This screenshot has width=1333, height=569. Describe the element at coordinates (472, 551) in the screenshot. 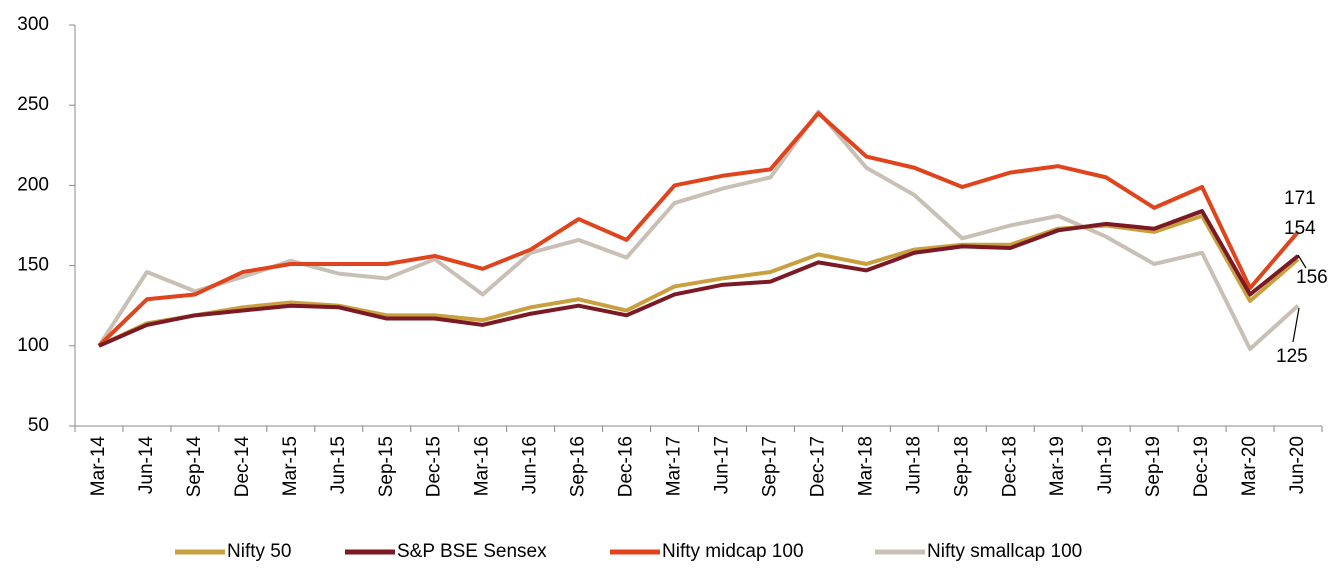

I see `legend-label: S&P BSE Sensex` at that location.